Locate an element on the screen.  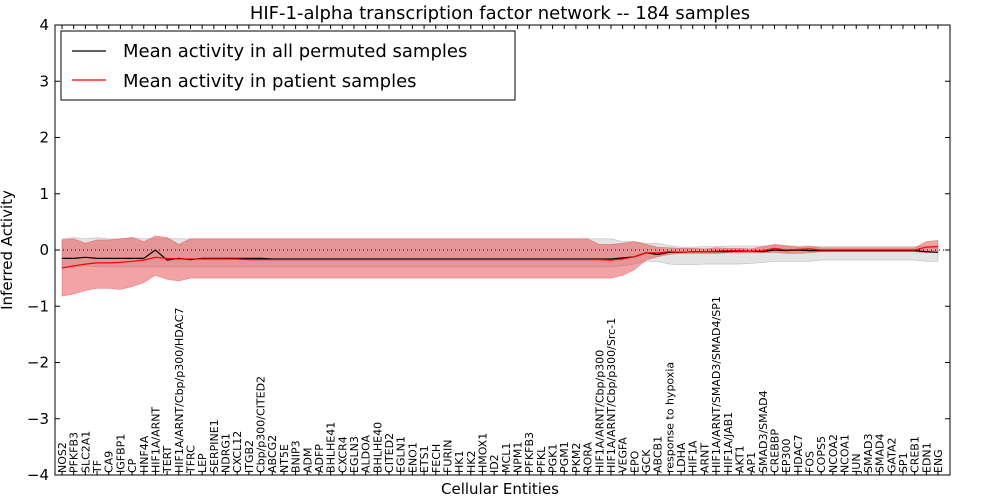
x-tick-label: TERT is located at coordinates (167, 459).